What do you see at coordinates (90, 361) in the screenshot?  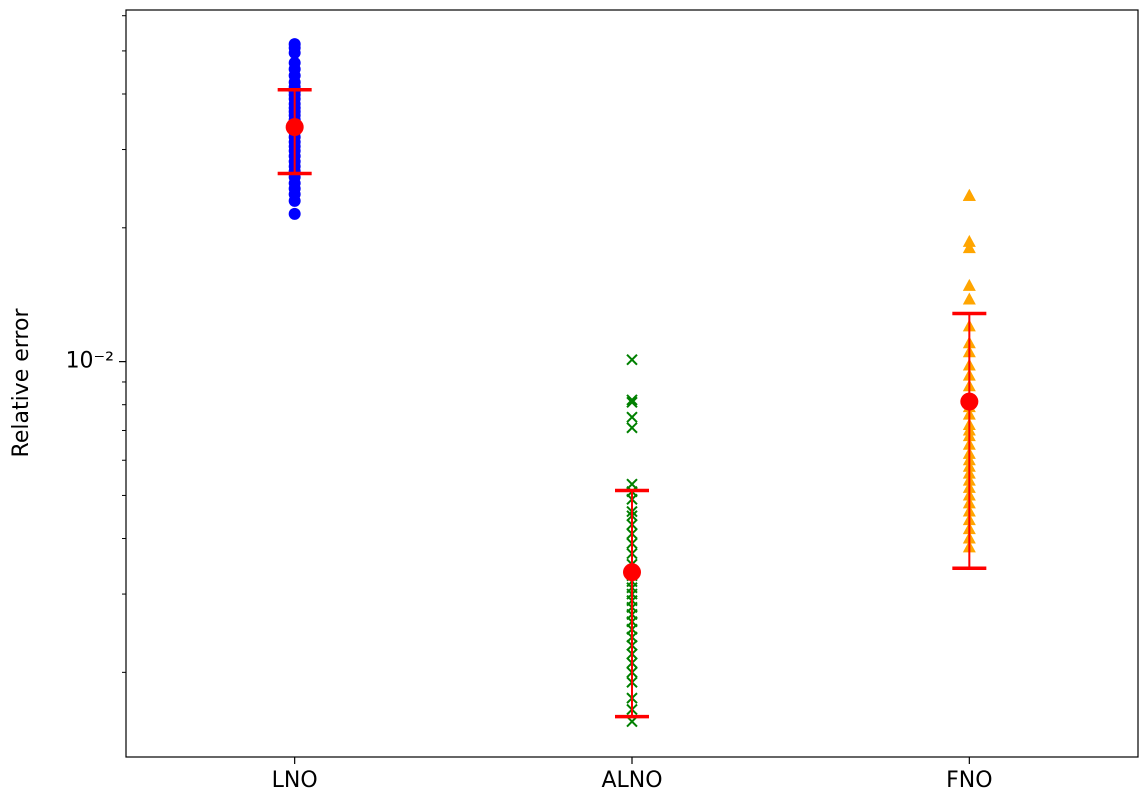 I see `y-tick-label: 10⁻²` at bounding box center [90, 361].